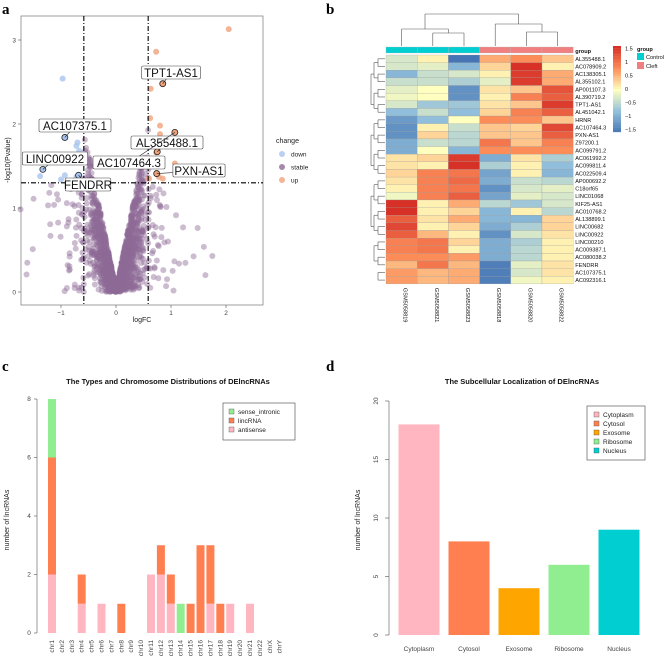 Image resolution: width=669 pixels, height=662 pixels. Describe the element at coordinates (92, 646) in the screenshot. I see `x-tick-label: chr5` at that location.